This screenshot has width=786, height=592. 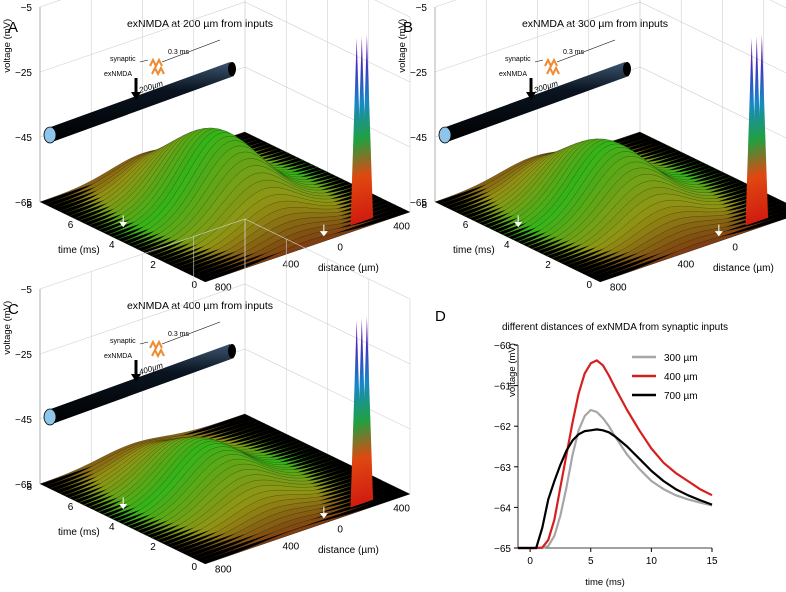 I want to click on panel-letter-d: D, so click(x=440, y=316).